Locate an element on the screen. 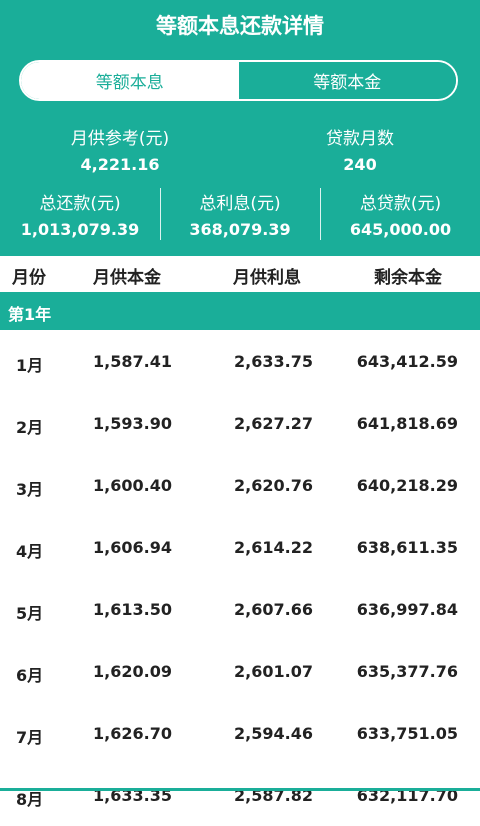 This screenshot has width=480, height=826. principal-cell: 1,587.41 is located at coordinates (132, 361).